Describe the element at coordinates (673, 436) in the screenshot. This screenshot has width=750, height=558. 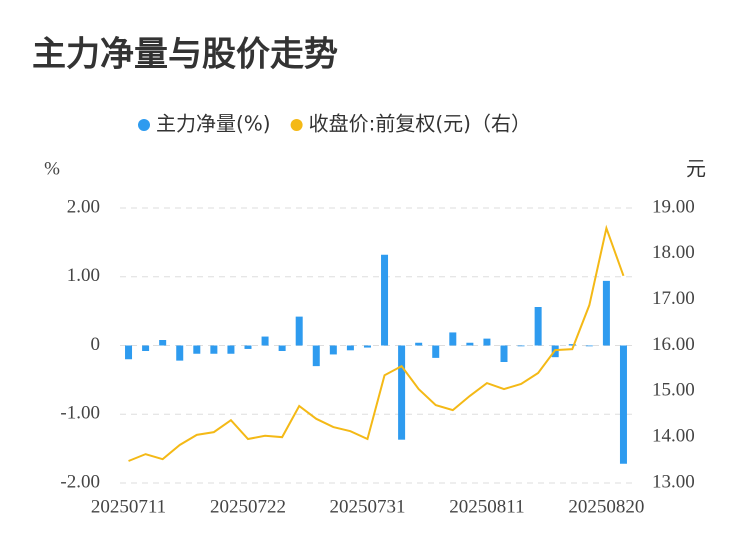
I see `y2-tick-label: 14.00` at that location.